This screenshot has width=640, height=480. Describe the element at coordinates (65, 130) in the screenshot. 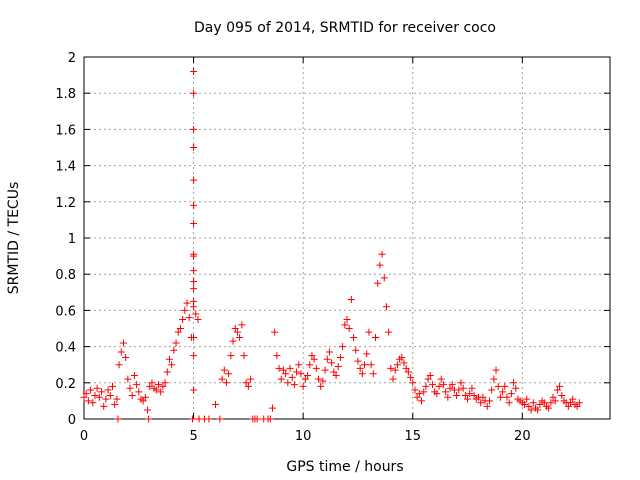

I see `y-tick-label: 1.6` at that location.